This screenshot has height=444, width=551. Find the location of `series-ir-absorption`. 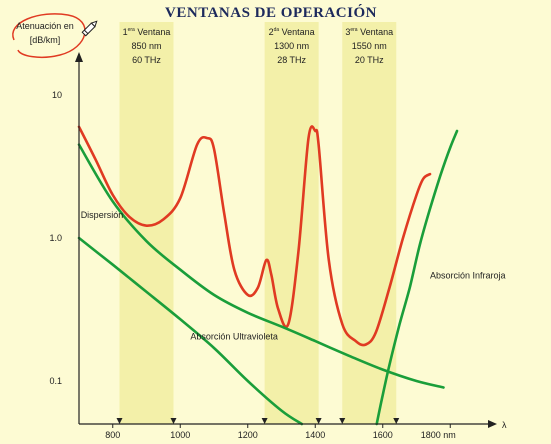

series-ir-absorption is located at coordinates (417, 277).